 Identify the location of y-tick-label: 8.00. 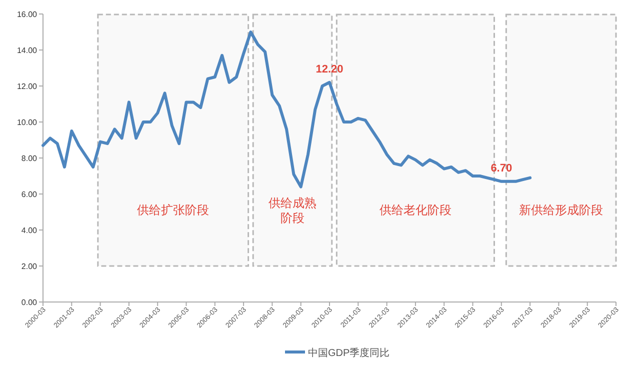
(29, 158).